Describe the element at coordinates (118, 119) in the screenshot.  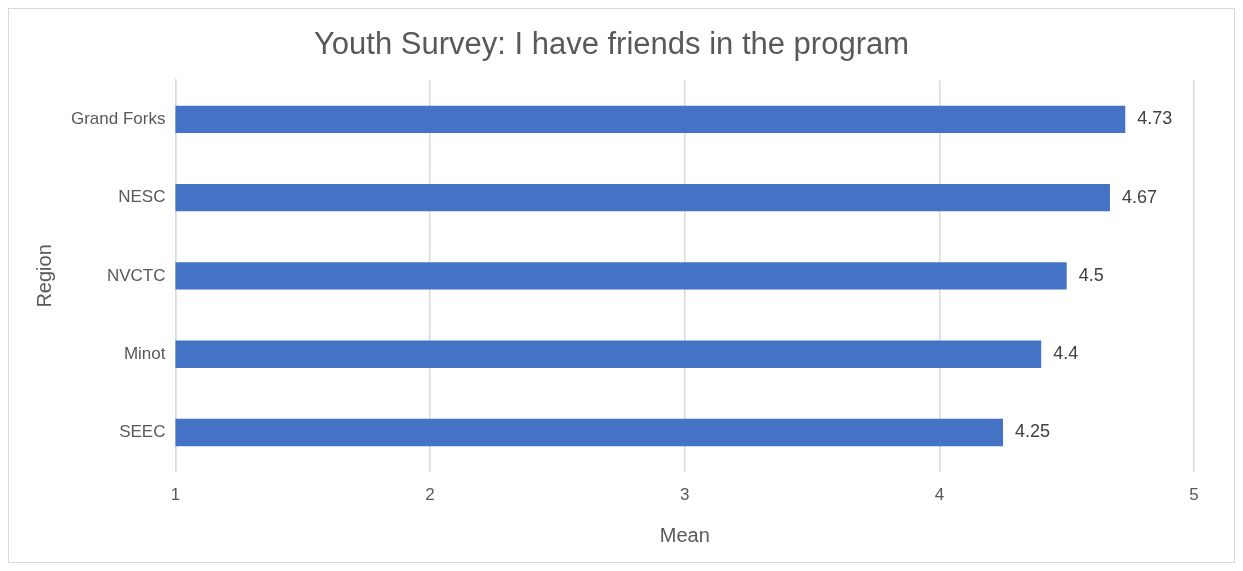
I see `y-tick-label: Grand Forks` at that location.